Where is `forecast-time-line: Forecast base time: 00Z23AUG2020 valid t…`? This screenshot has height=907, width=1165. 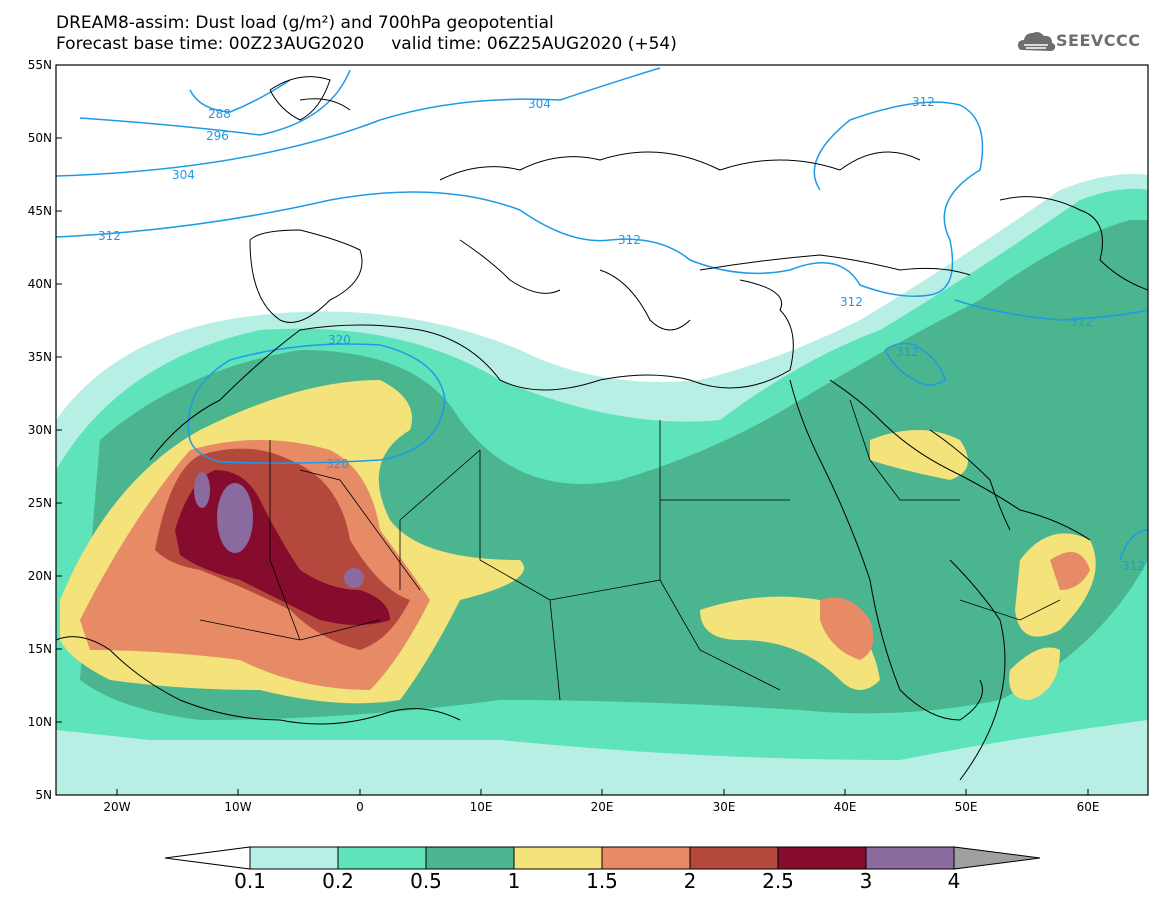
forecast-time-line: Forecast base time: 00Z23AUG2020 valid t… is located at coordinates (366, 44).